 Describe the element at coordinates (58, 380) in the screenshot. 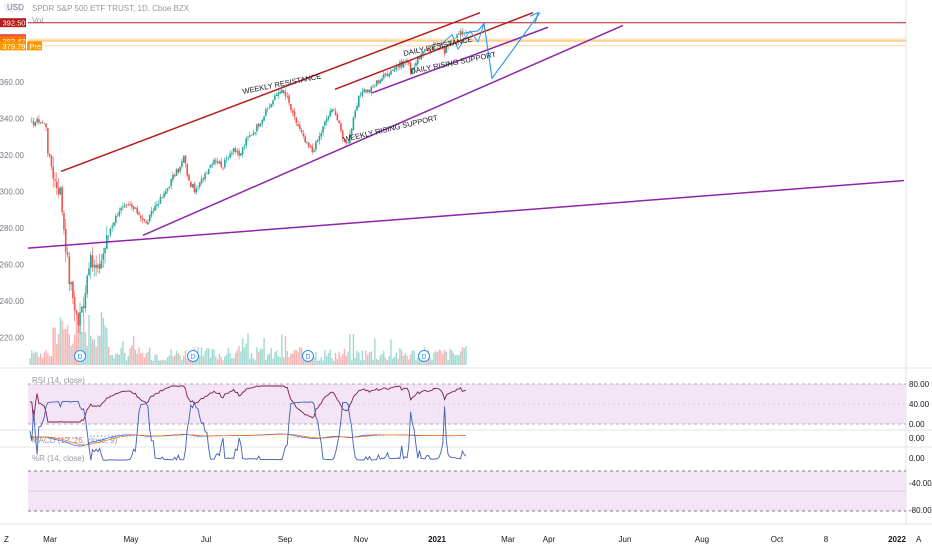

I see `rsi-legend: RSI (14, close)` at that location.